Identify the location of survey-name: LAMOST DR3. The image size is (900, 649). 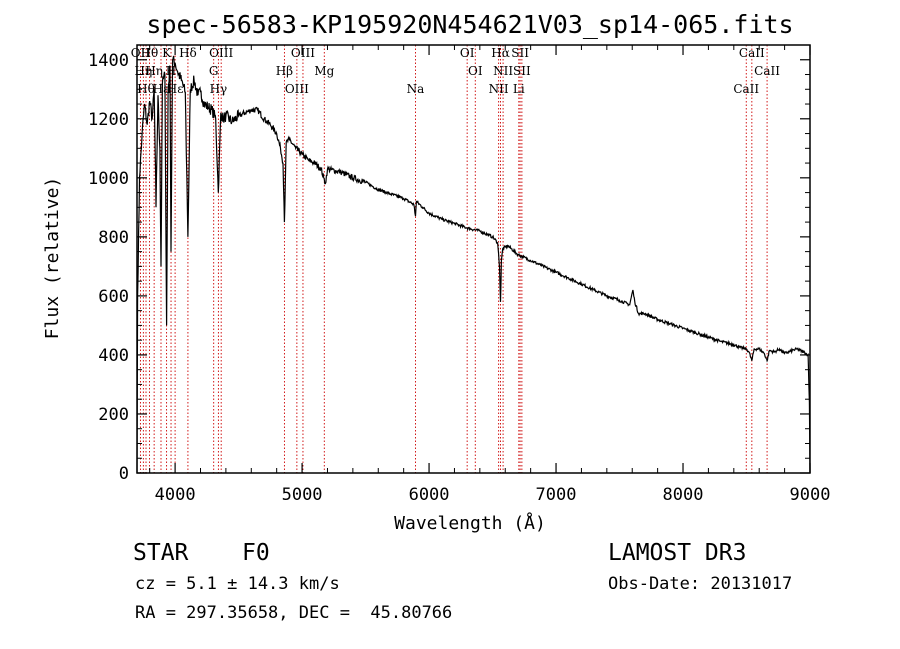
(677, 553).